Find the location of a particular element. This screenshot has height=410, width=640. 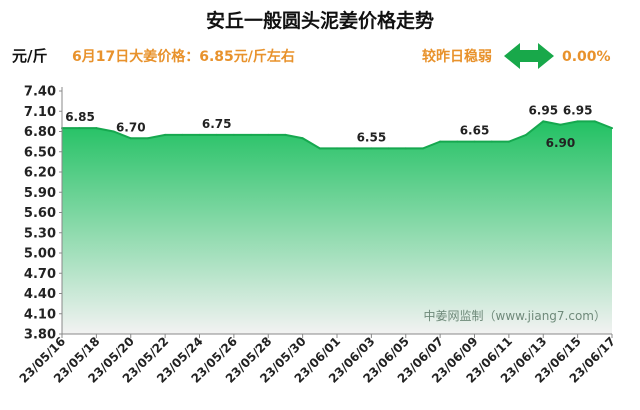

y-tick-label: 6.50 is located at coordinates (40, 152).